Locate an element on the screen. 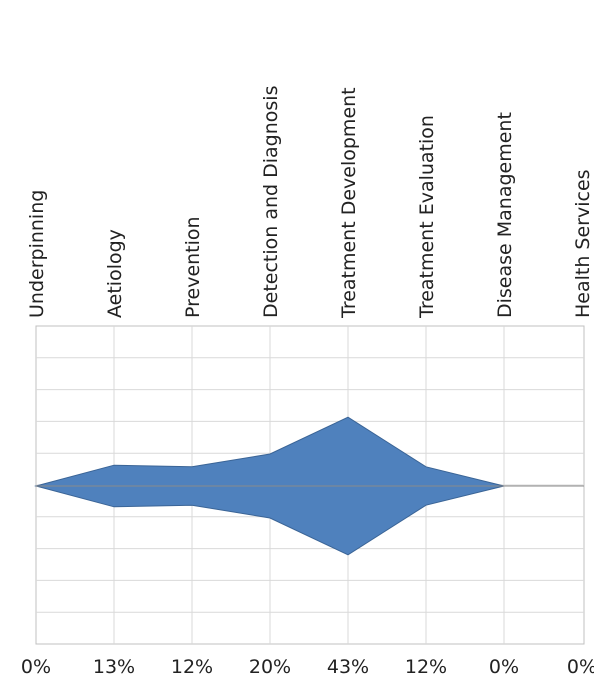  category-label-disease-management: Disease Management is located at coordinates (505, 215).